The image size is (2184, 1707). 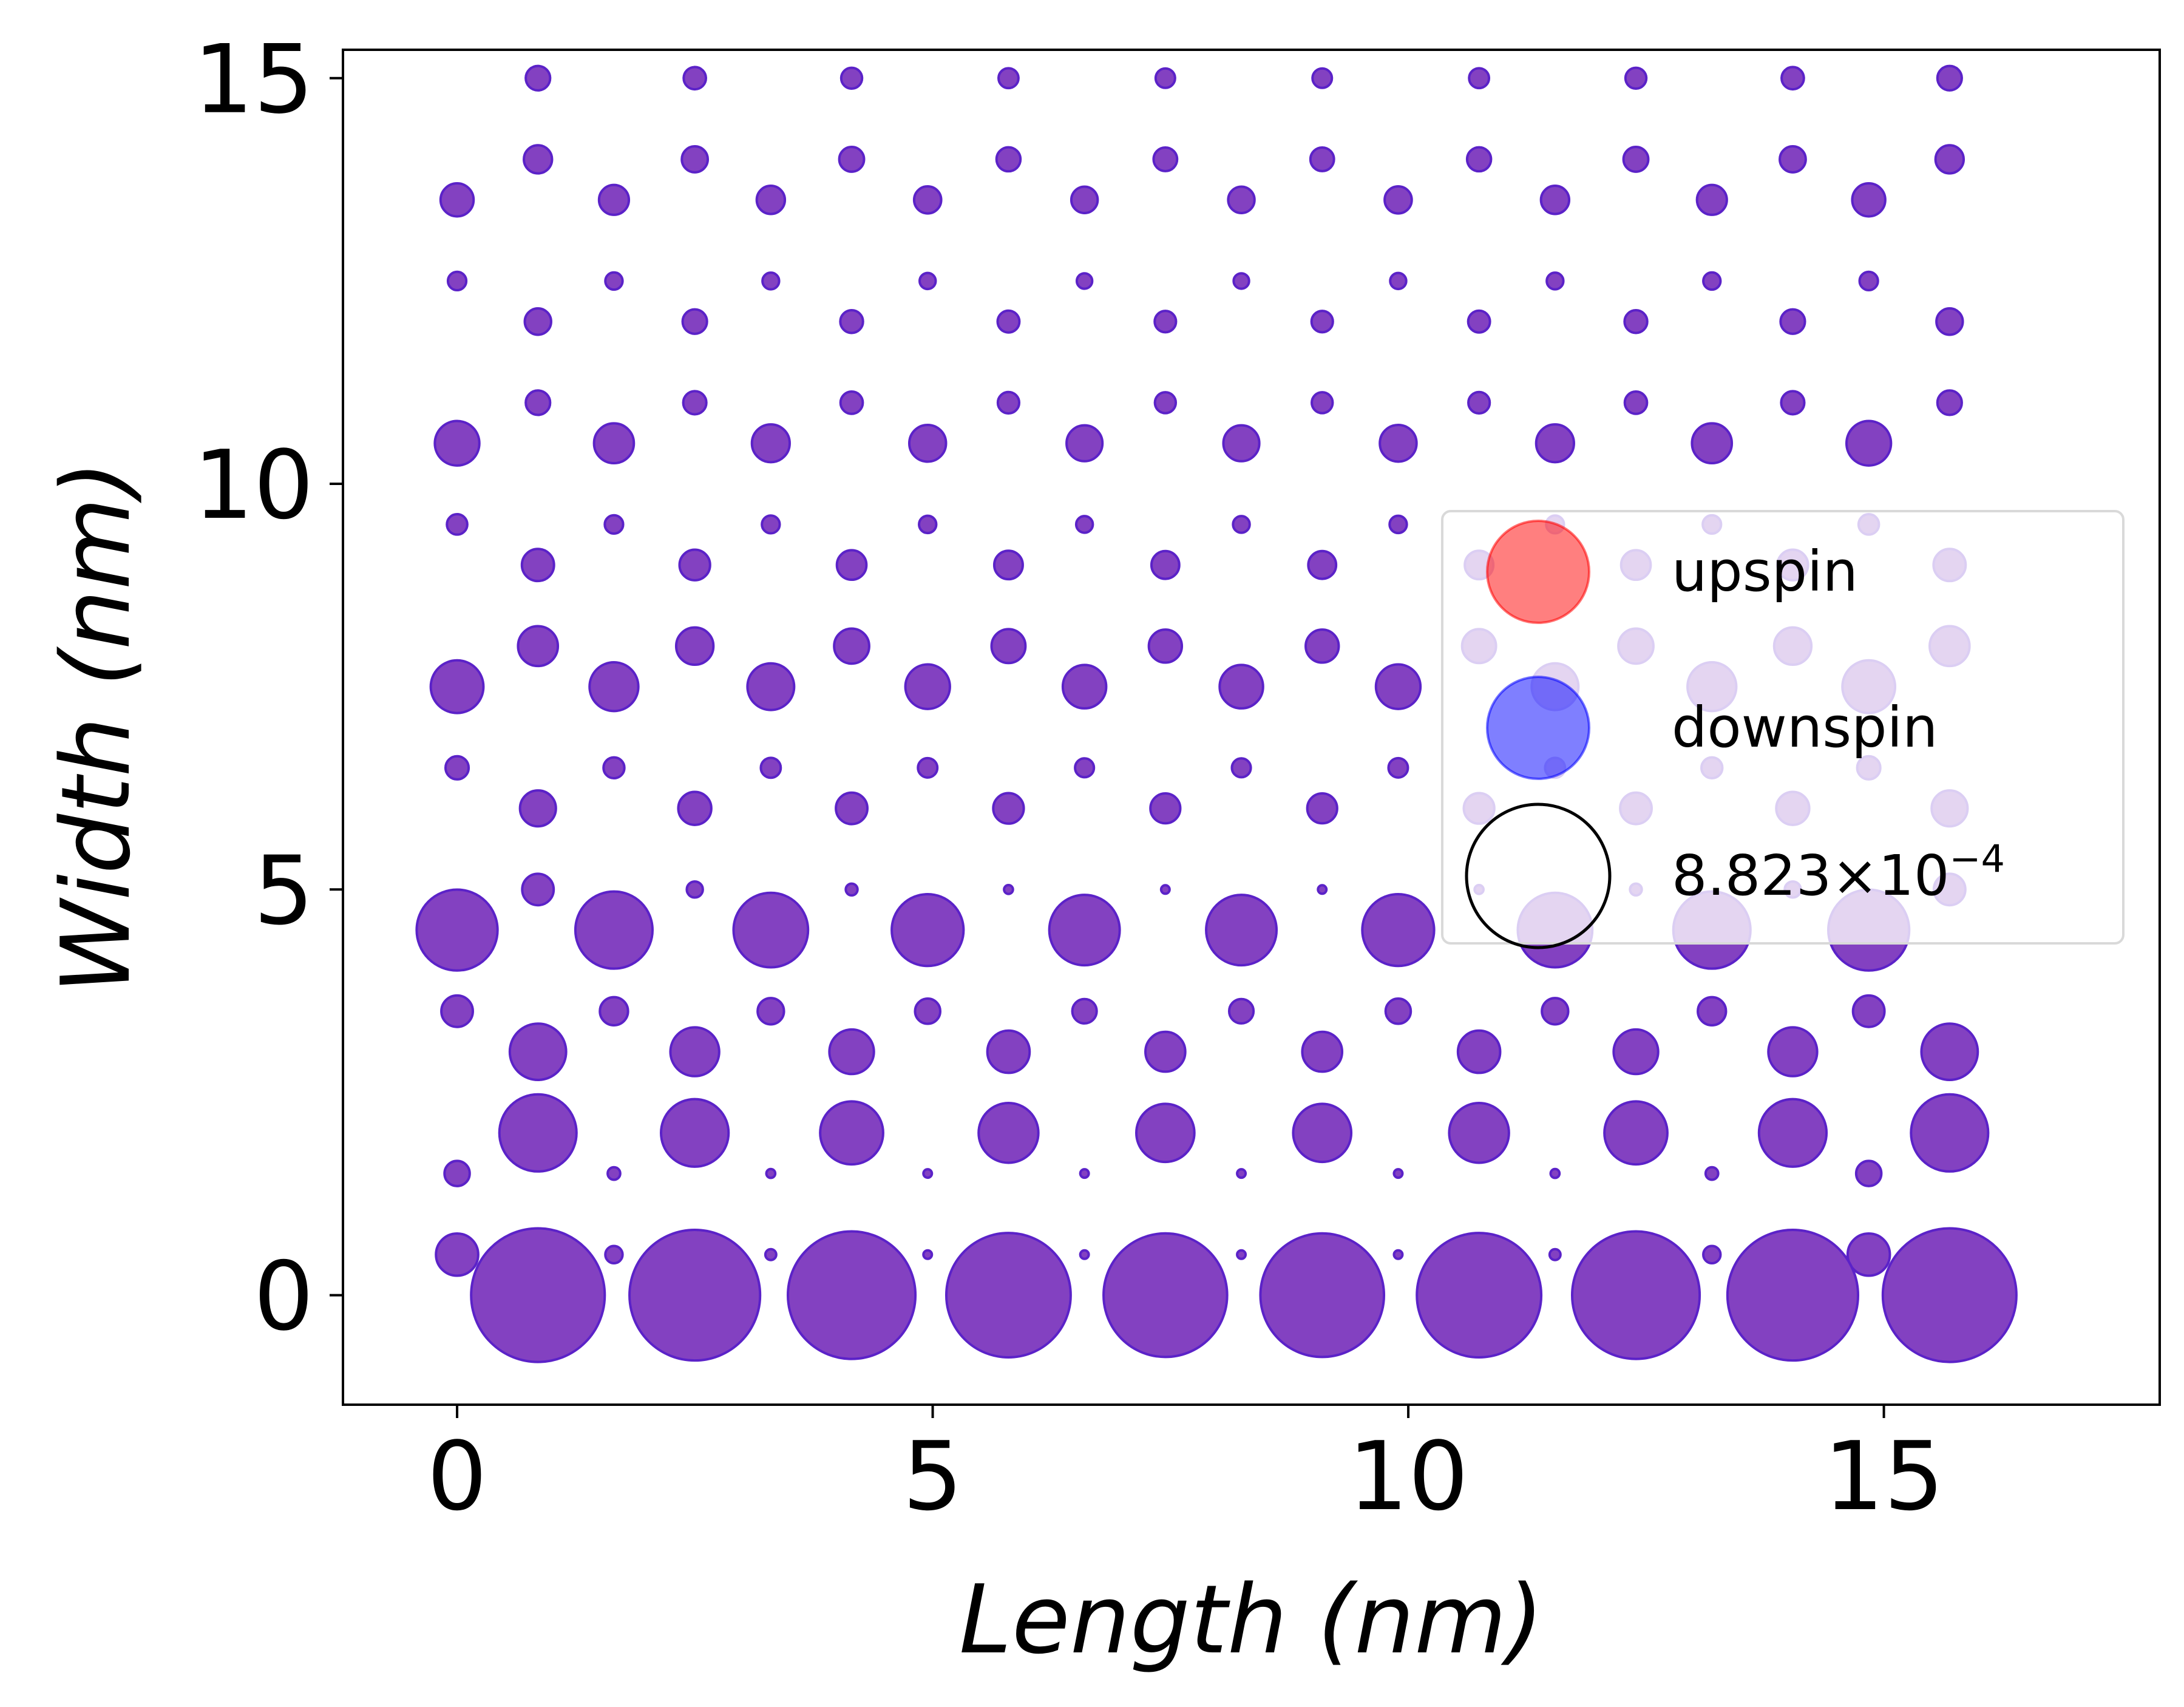 I want to click on x-tick-label: 15, so click(x=1883, y=1476).